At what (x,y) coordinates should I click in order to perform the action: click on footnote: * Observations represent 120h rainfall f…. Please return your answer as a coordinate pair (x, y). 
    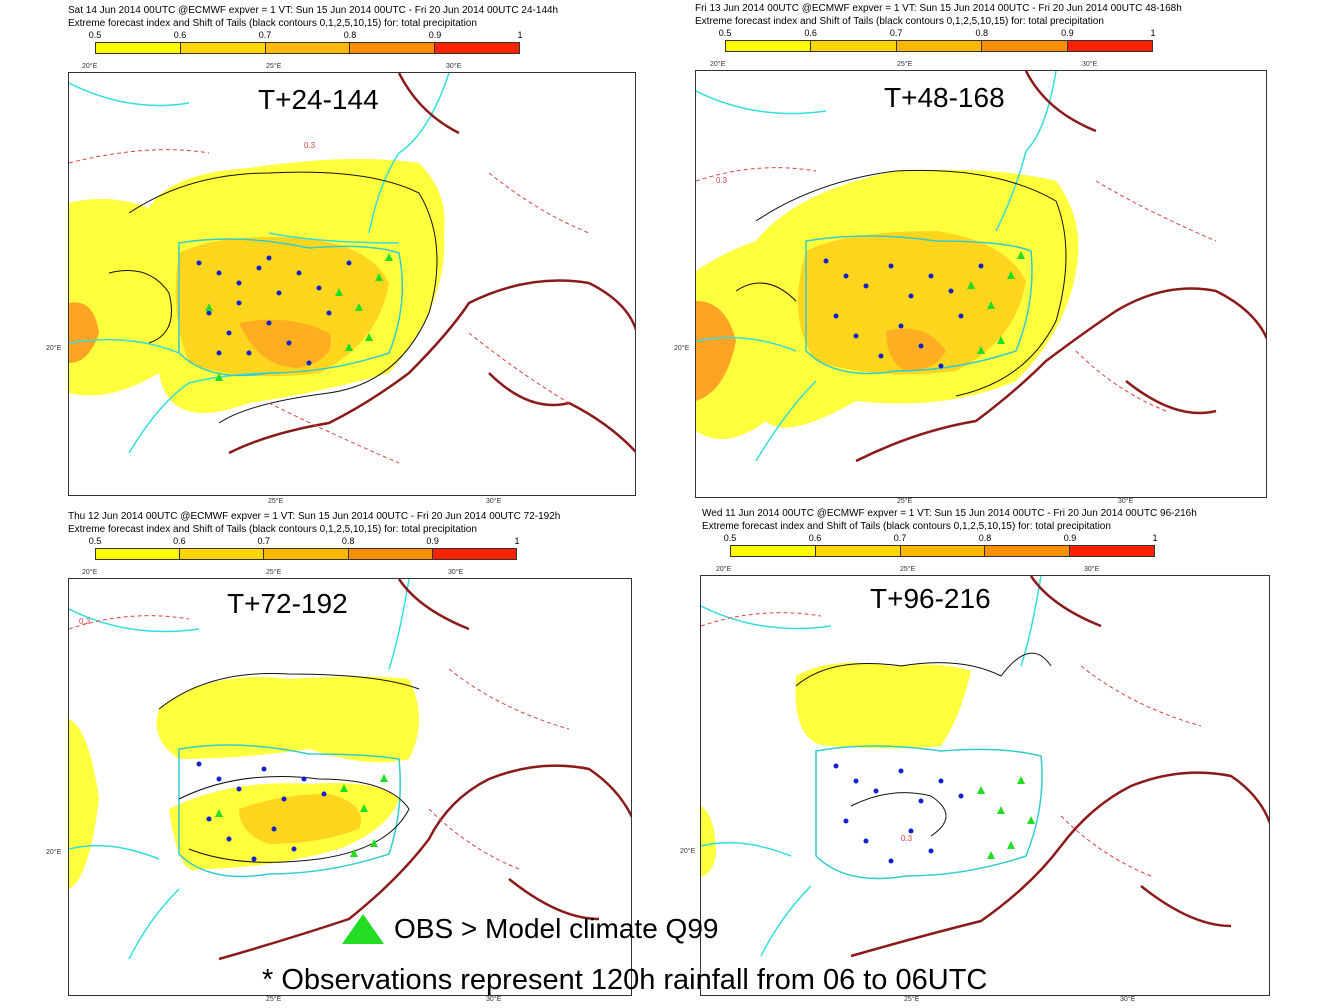
    Looking at the image, I should click on (625, 980).